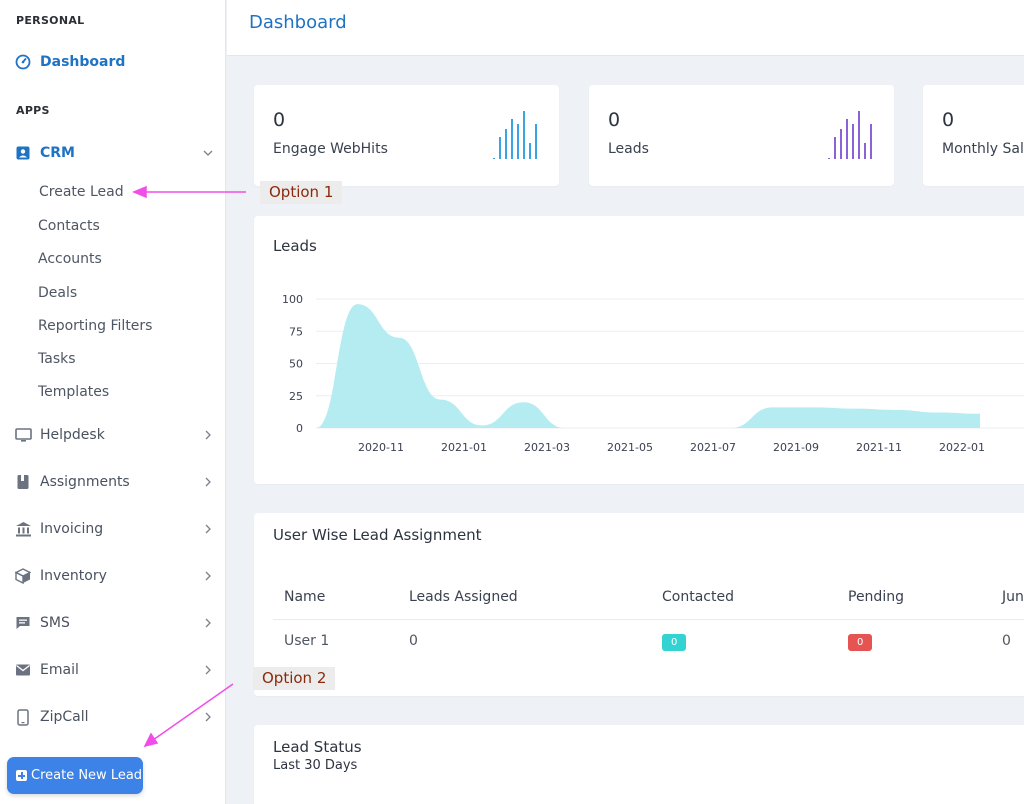 This screenshot has width=1024, height=804. Describe the element at coordinates (296, 396) in the screenshot. I see `y-tick-label: 25` at that location.